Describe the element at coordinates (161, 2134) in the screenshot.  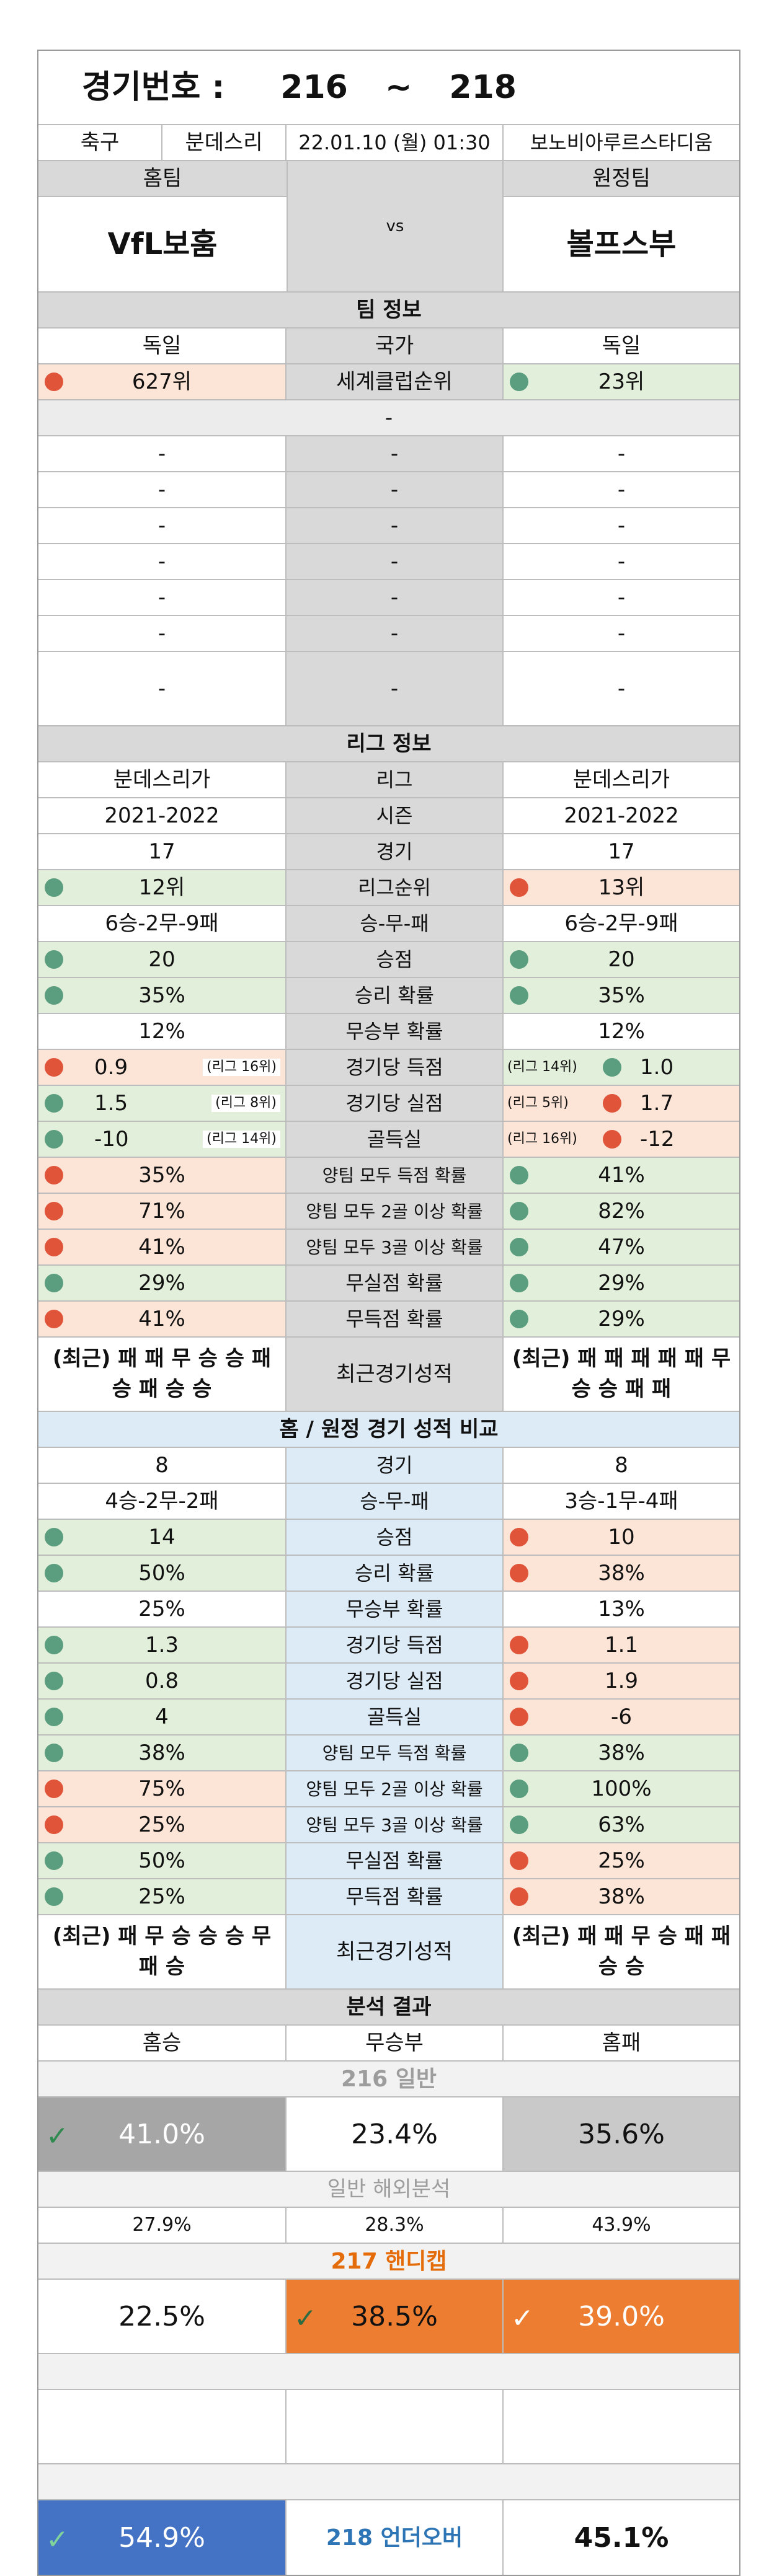
I see `general-home-win: 41.0%` at that location.